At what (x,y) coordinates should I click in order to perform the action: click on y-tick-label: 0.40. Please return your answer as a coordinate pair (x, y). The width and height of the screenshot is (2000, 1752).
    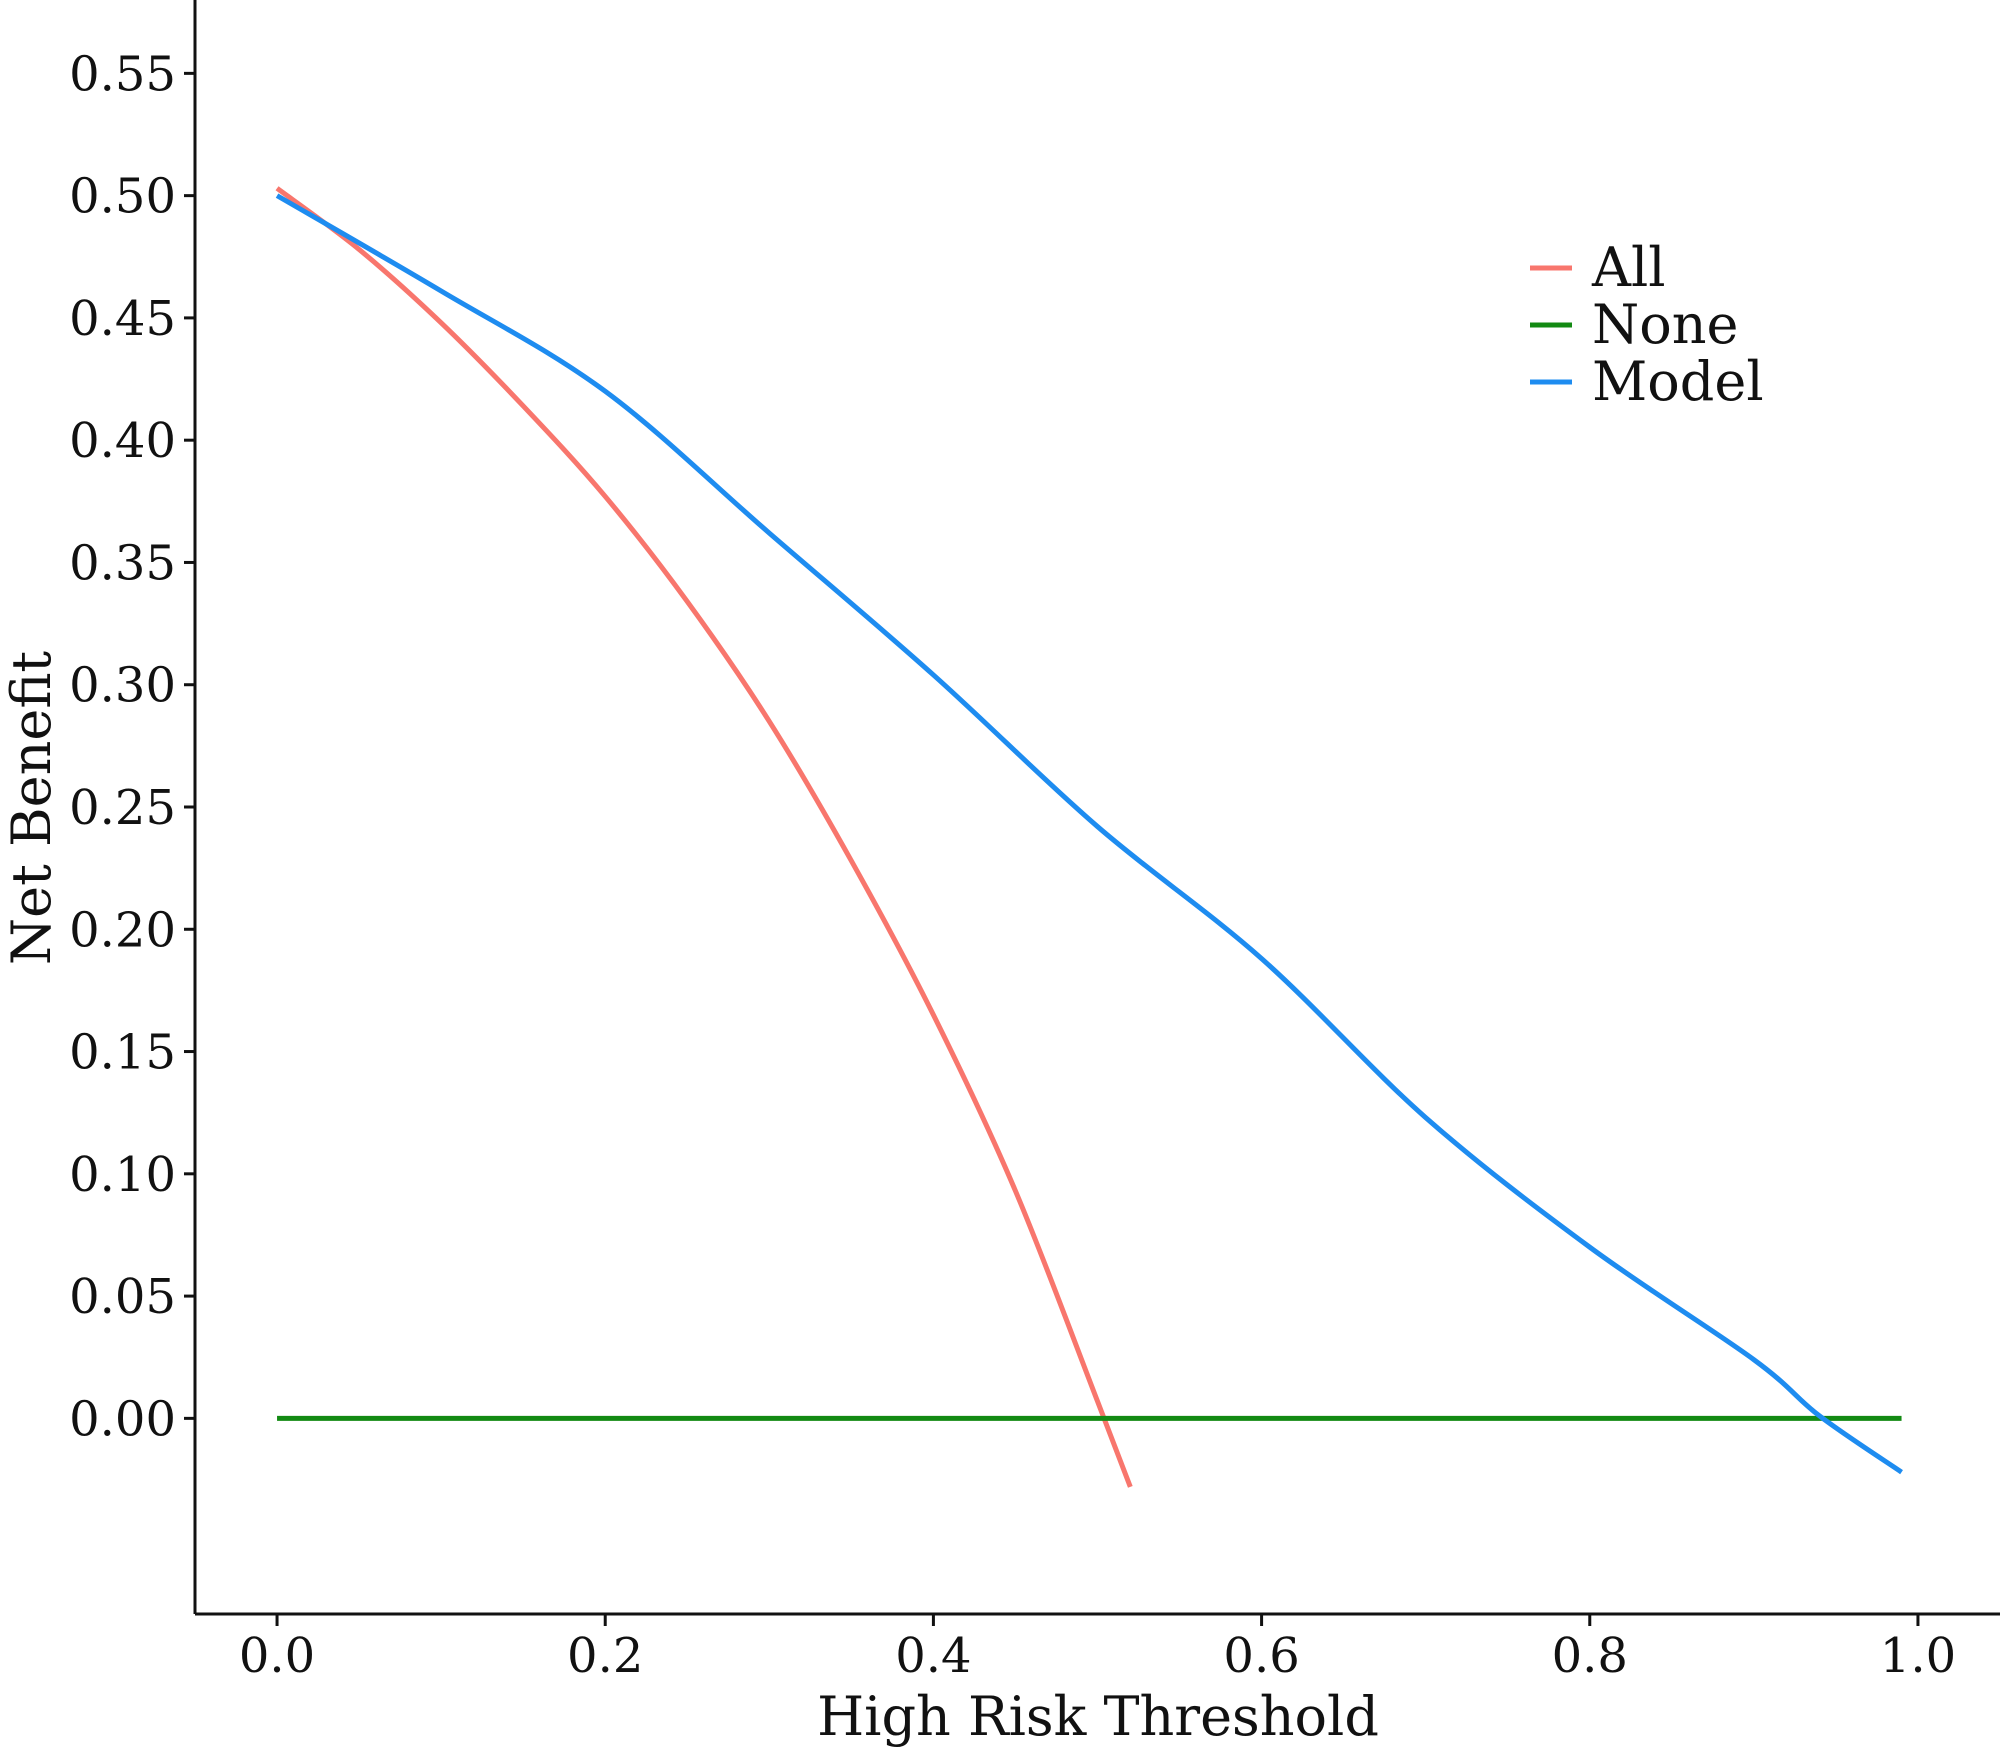
    Looking at the image, I should click on (122, 441).